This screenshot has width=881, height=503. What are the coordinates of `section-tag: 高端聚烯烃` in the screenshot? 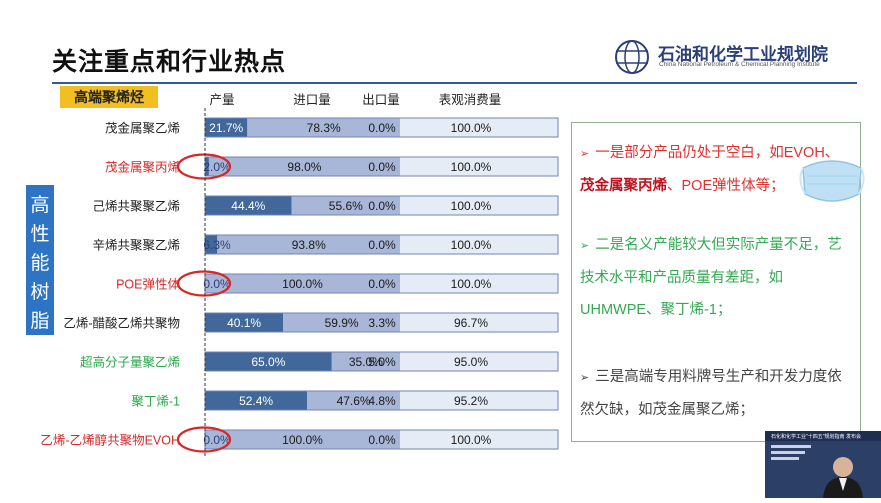 It's located at (109, 97).